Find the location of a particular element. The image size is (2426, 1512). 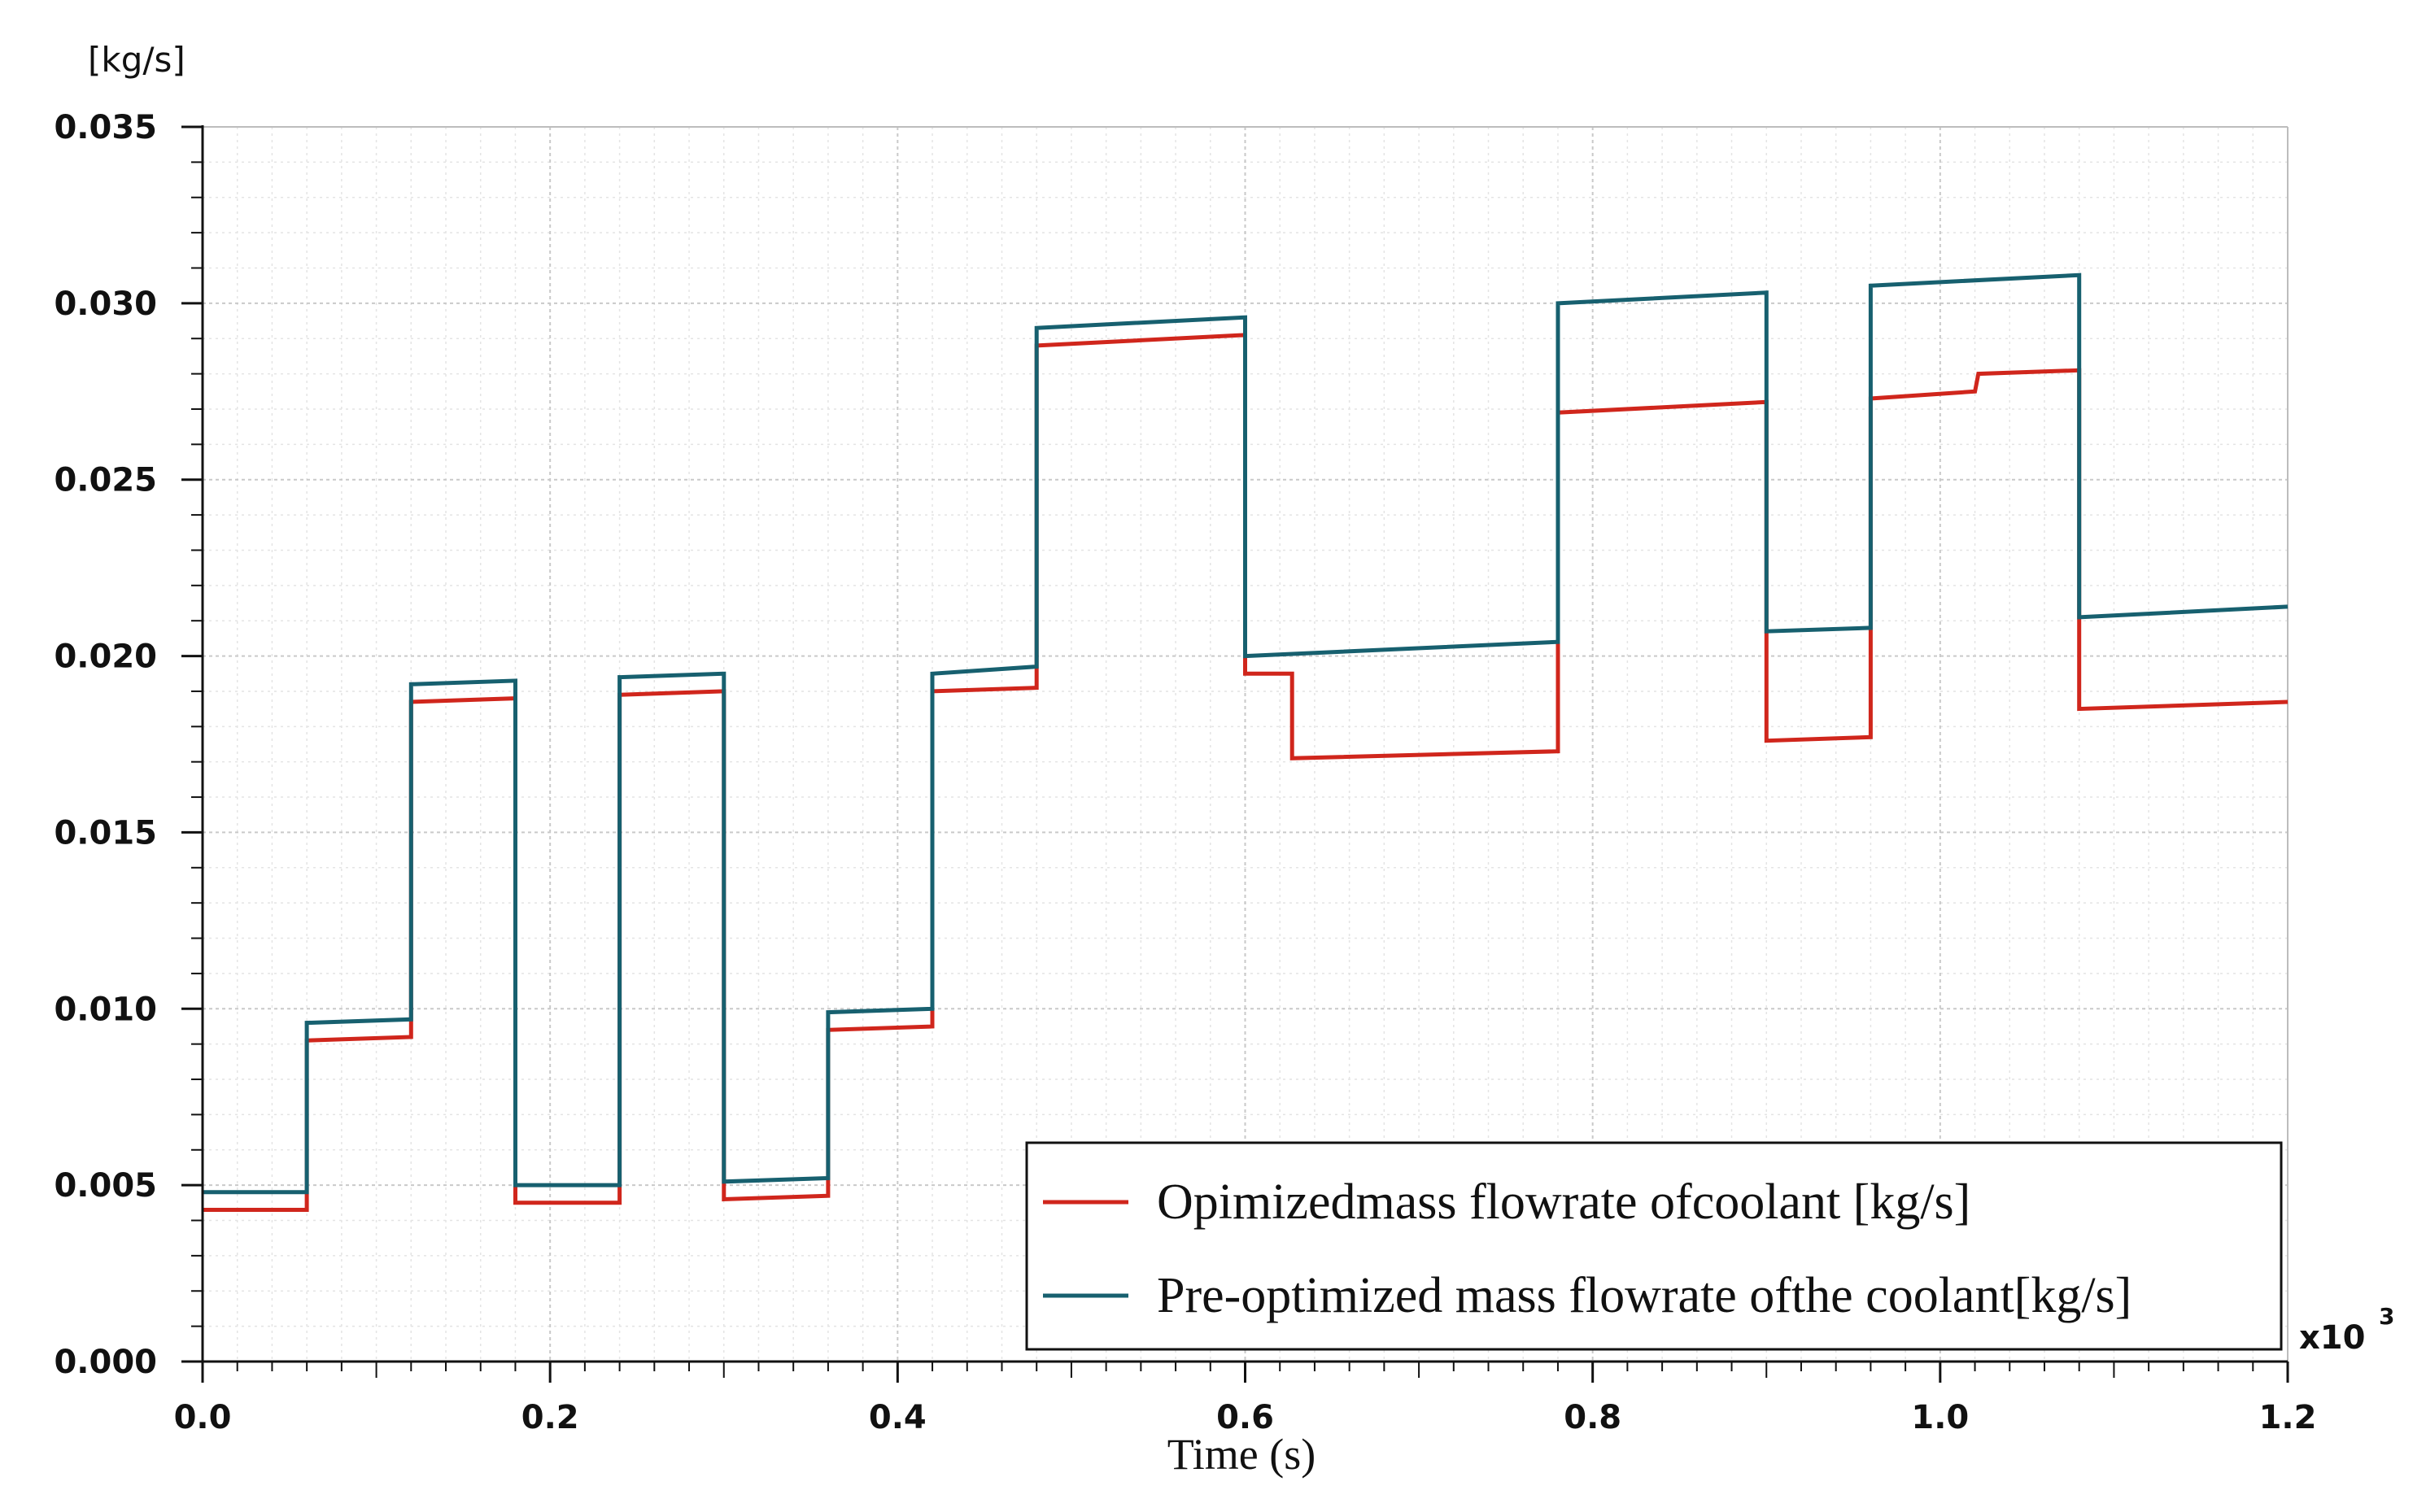

y-tick-label: 0.035 is located at coordinates (105, 127).